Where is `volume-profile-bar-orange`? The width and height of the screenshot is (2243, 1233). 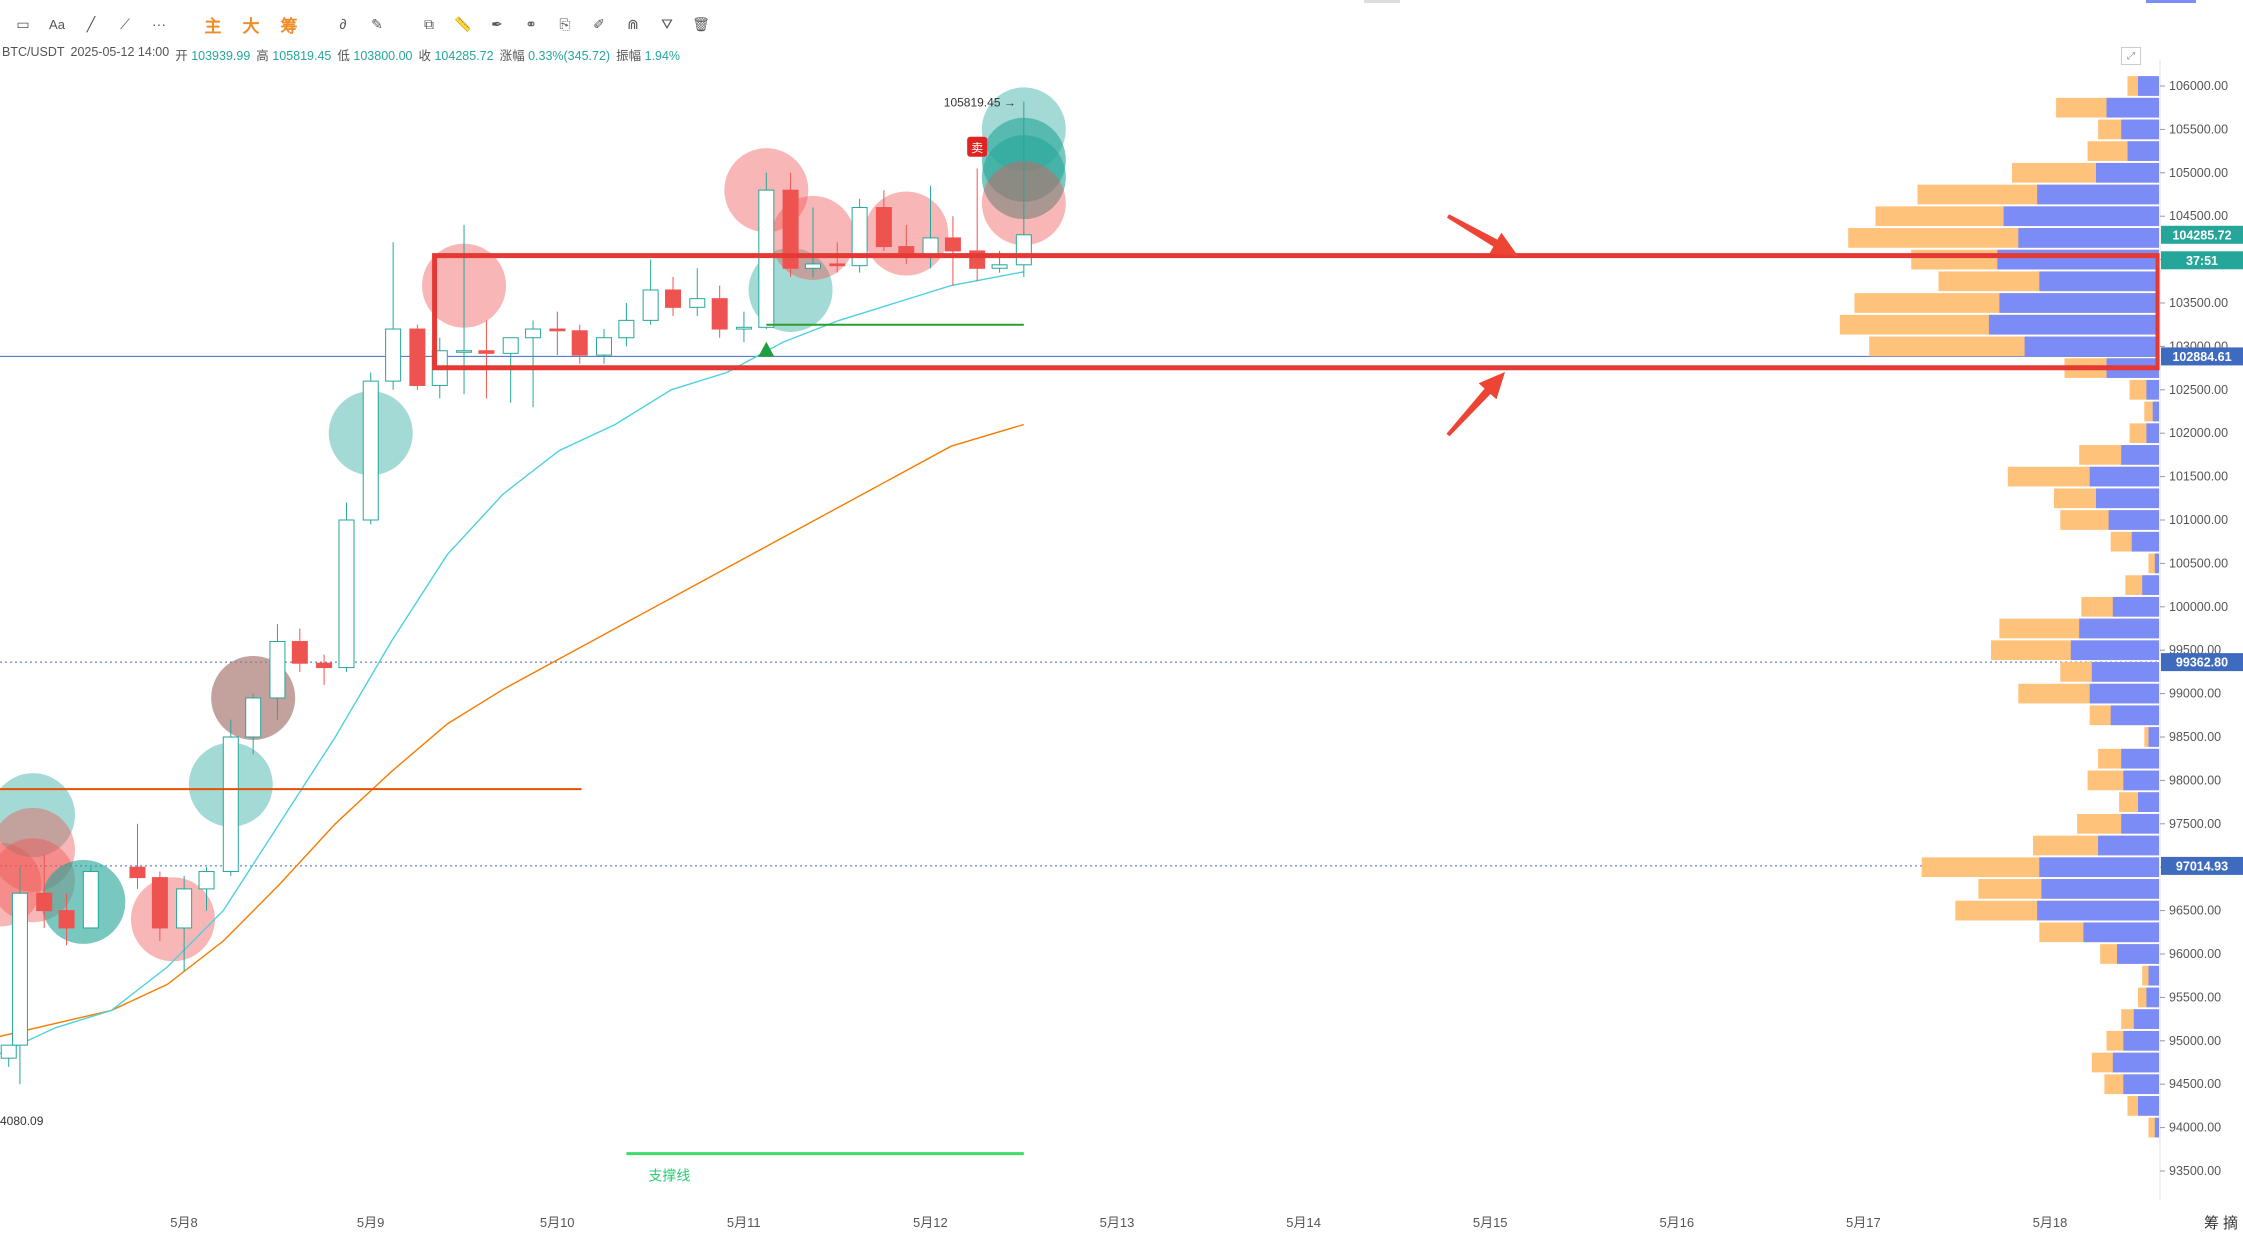 volume-profile-bar-orange is located at coordinates (2153, 1127).